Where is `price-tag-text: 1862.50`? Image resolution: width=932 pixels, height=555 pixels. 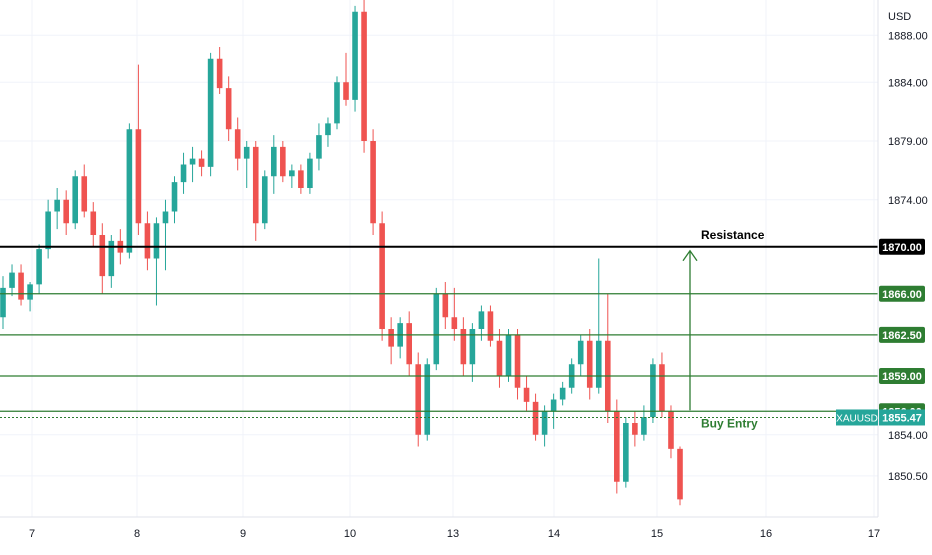 price-tag-text: 1862.50 is located at coordinates (902, 336).